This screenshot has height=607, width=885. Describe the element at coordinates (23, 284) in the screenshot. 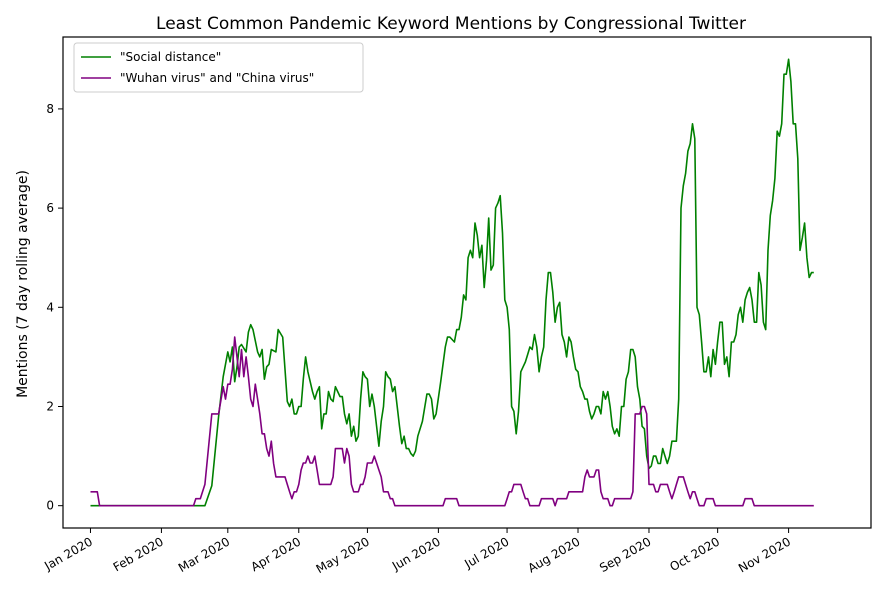

I see `y-axis-label: Mentions (7 day rolling average)` at that location.